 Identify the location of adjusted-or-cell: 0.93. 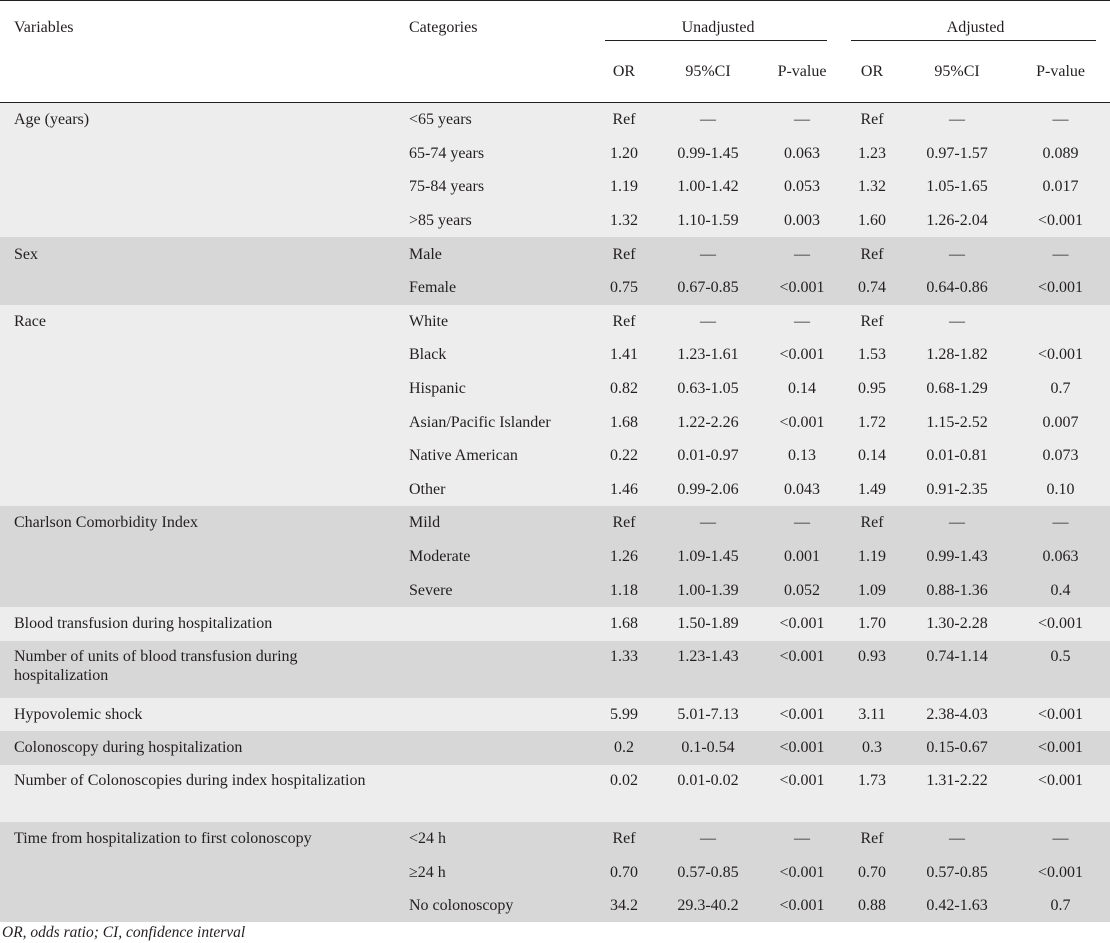
(872, 669).